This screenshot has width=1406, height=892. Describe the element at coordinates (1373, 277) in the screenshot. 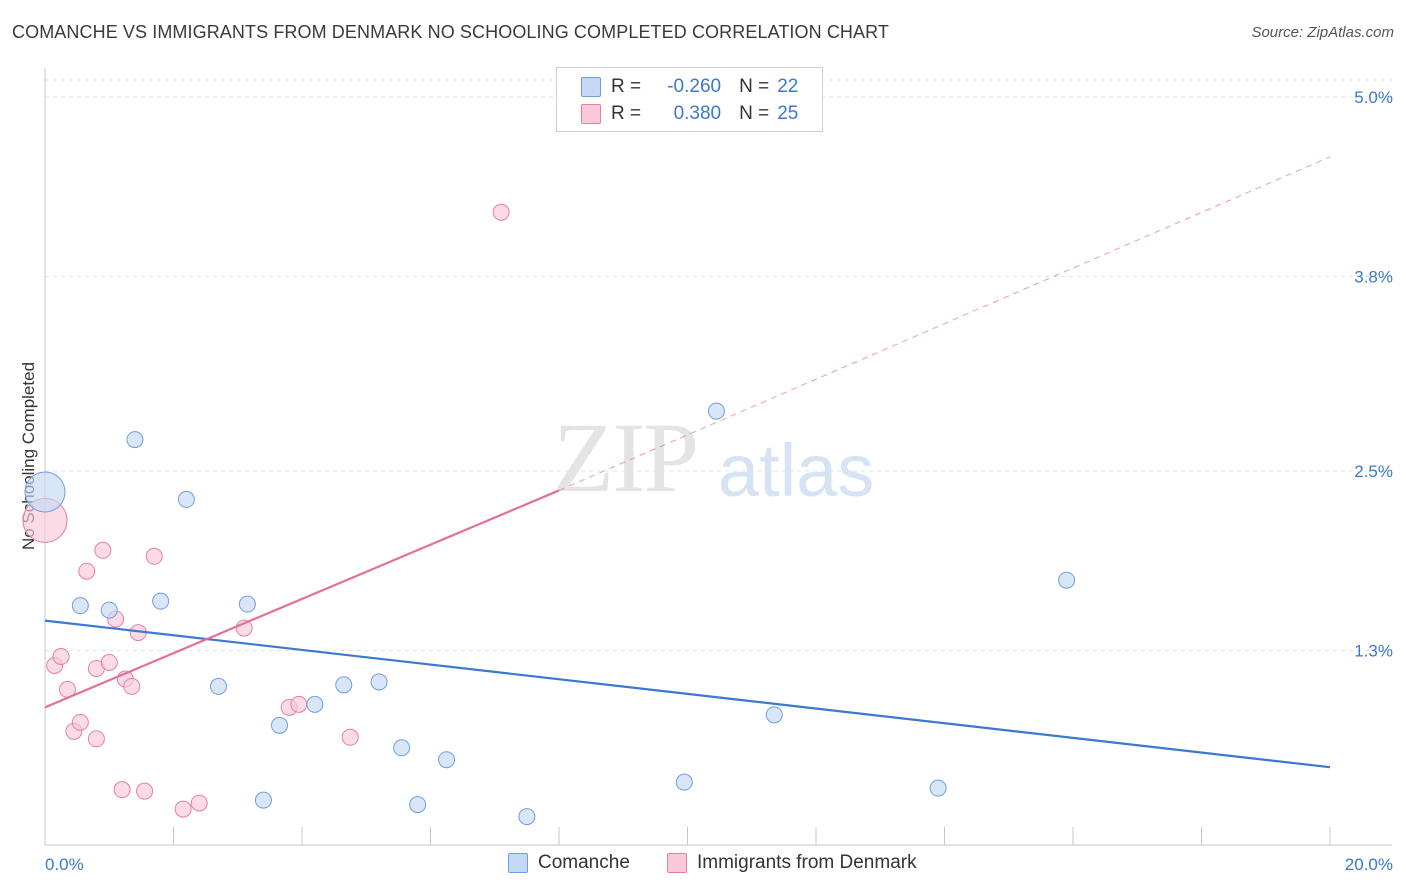

I see `y-tick-label: 3.8%` at that location.